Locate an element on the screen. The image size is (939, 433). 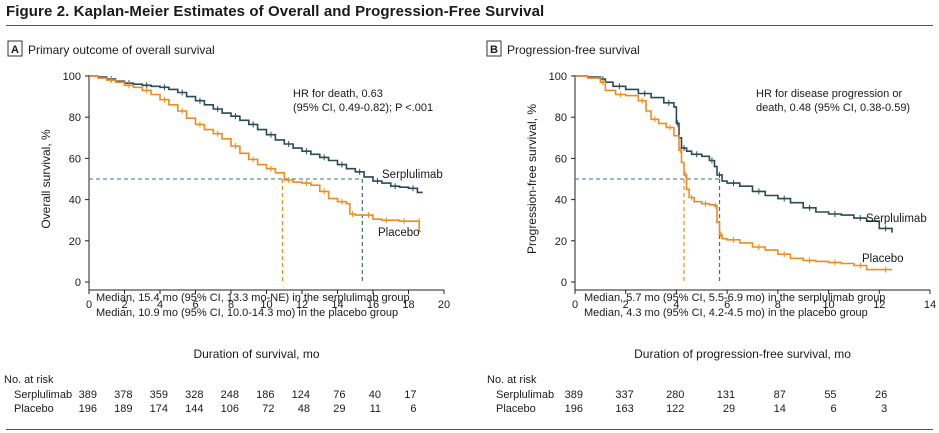
risk-cell: 144 is located at coordinates (194, 409).